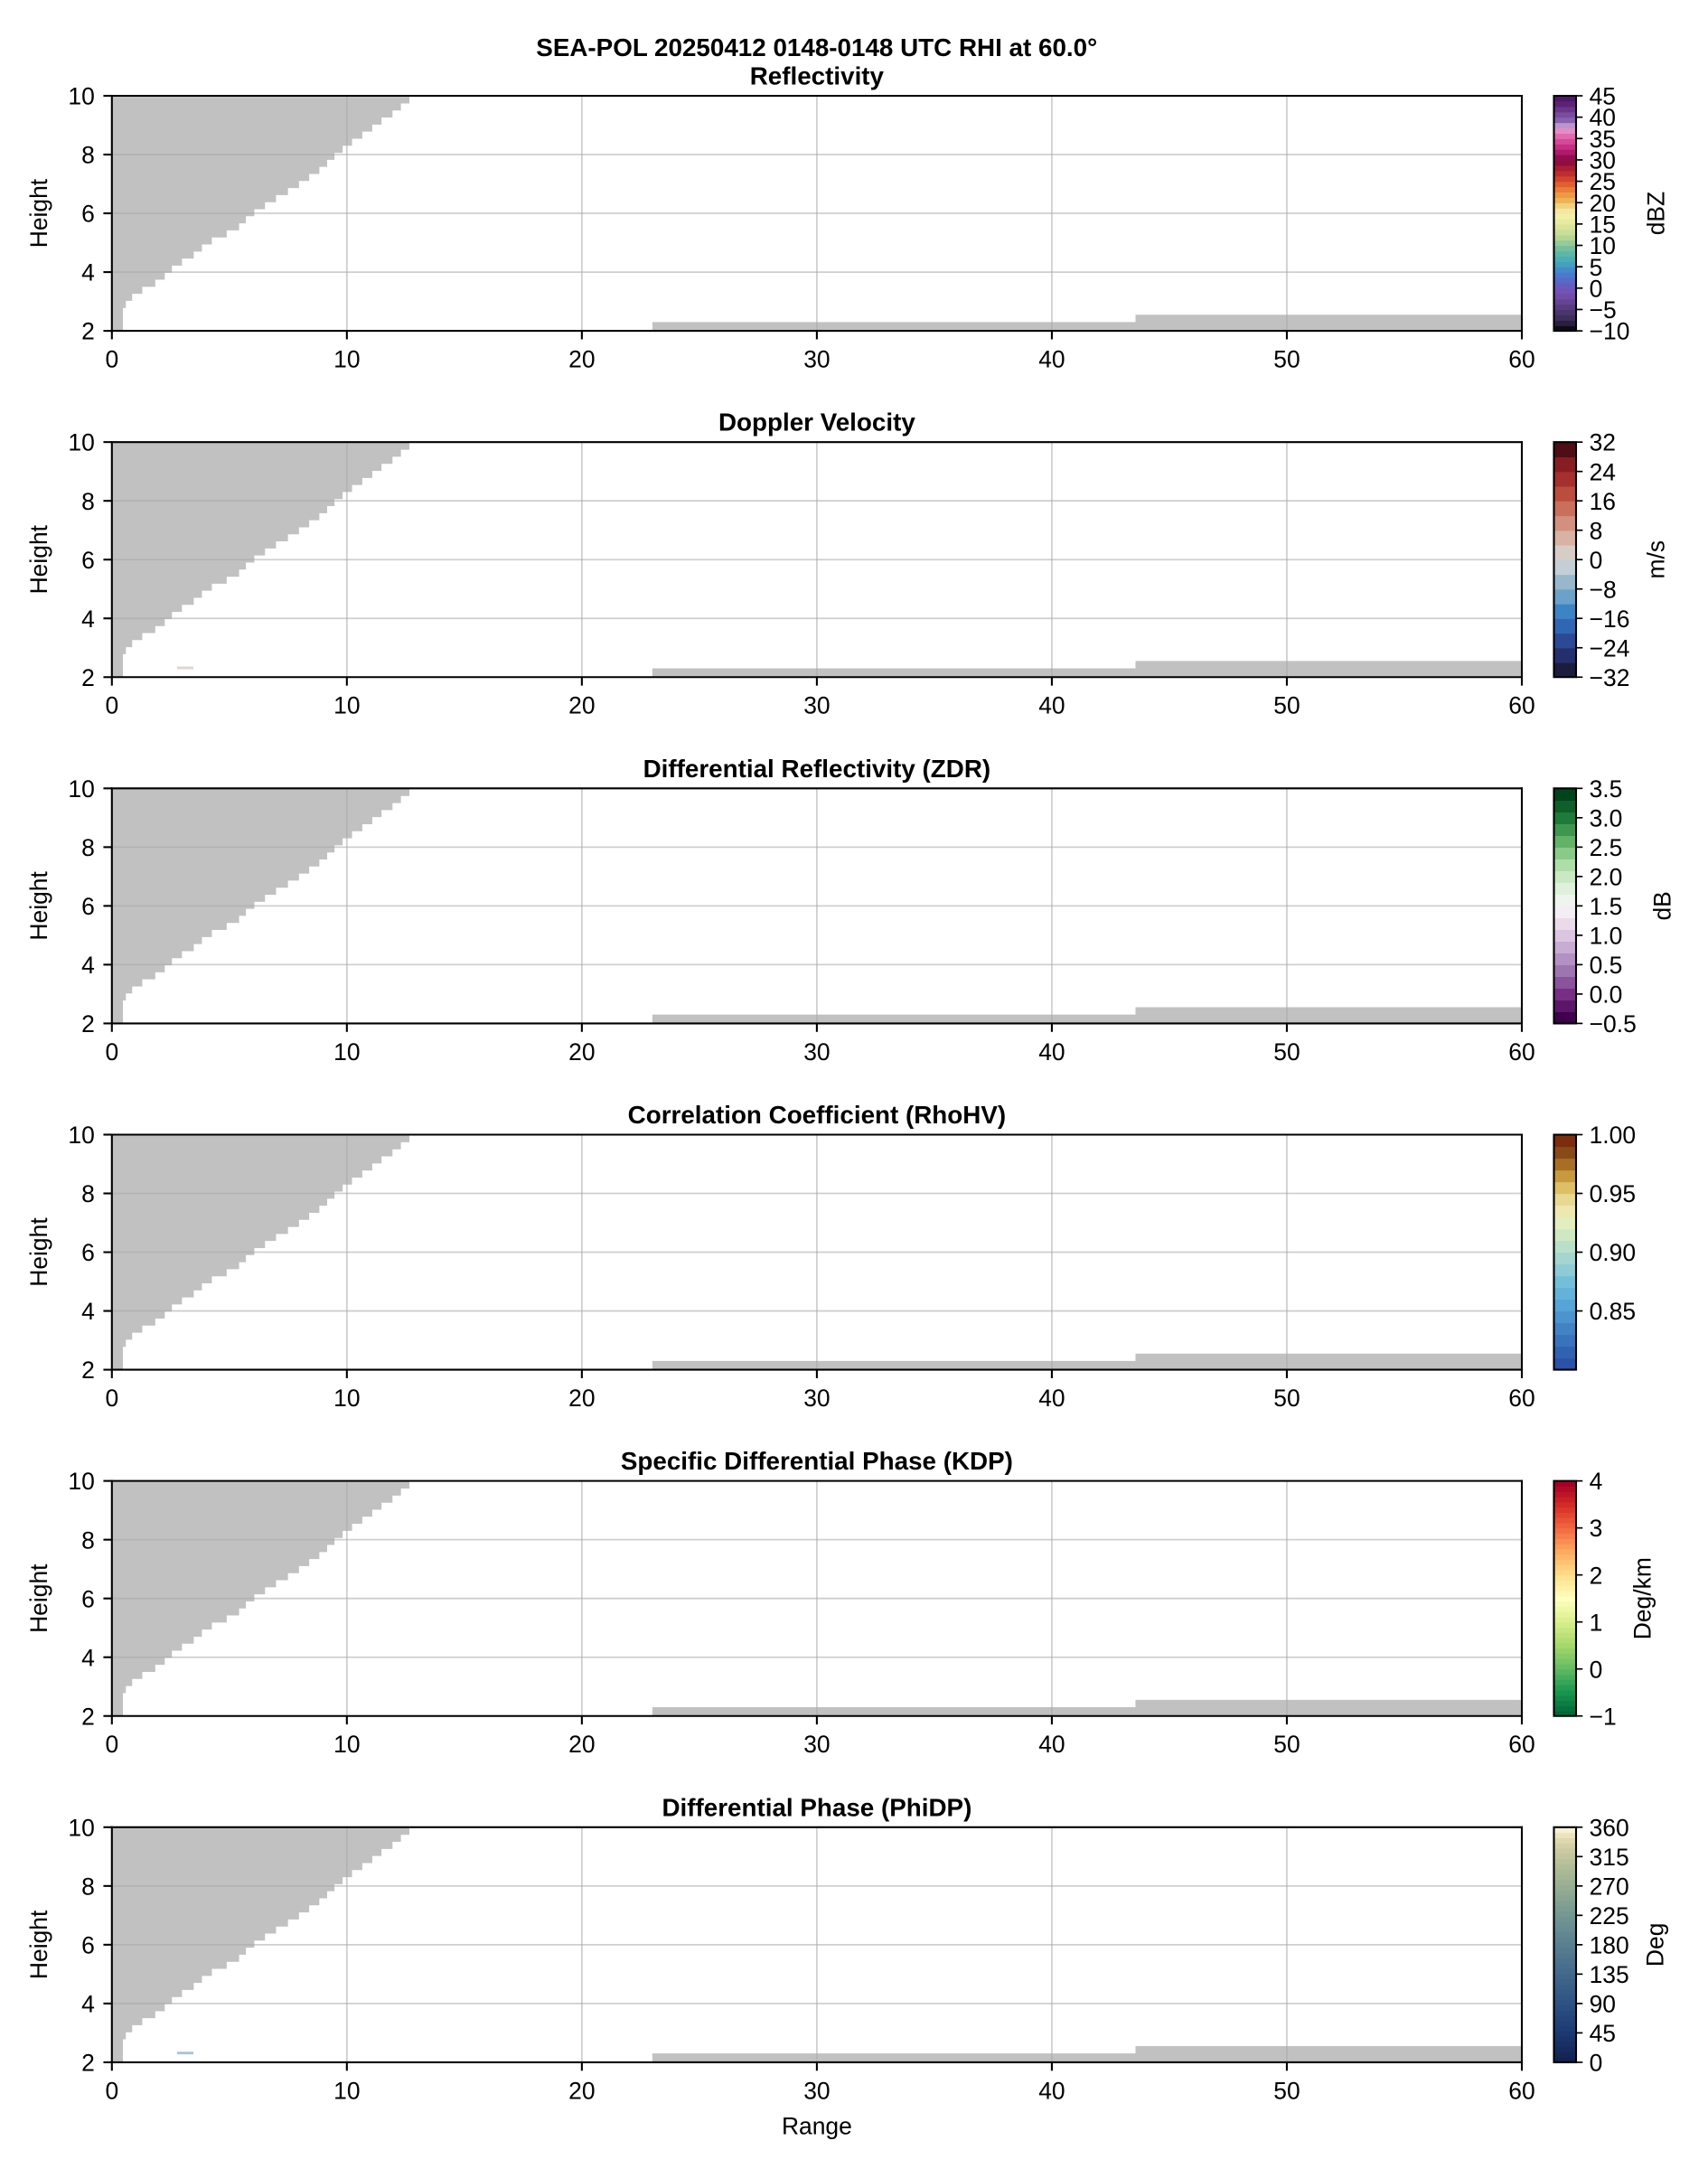  Describe the element at coordinates (1606, 907) in the screenshot. I see `svg-text: 1.5` at that location.